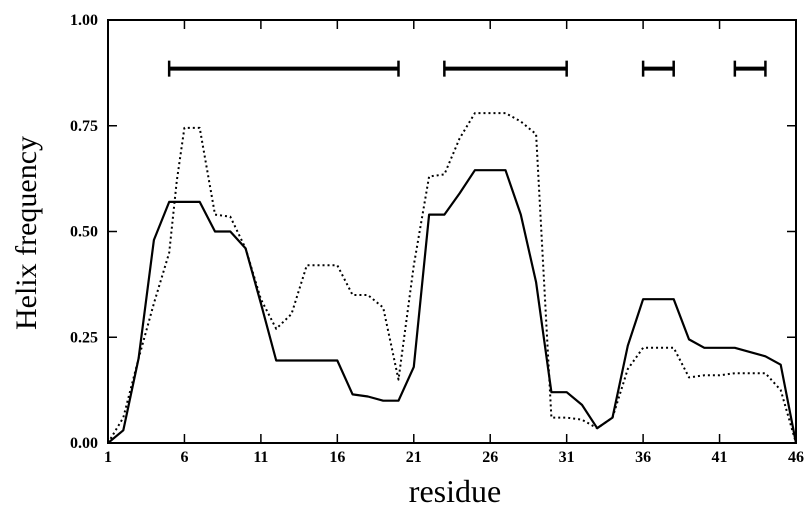 Image resolution: width=806 pixels, height=508 pixels. Describe the element at coordinates (260, 457) in the screenshot. I see `x-tick-label: 11` at that location.